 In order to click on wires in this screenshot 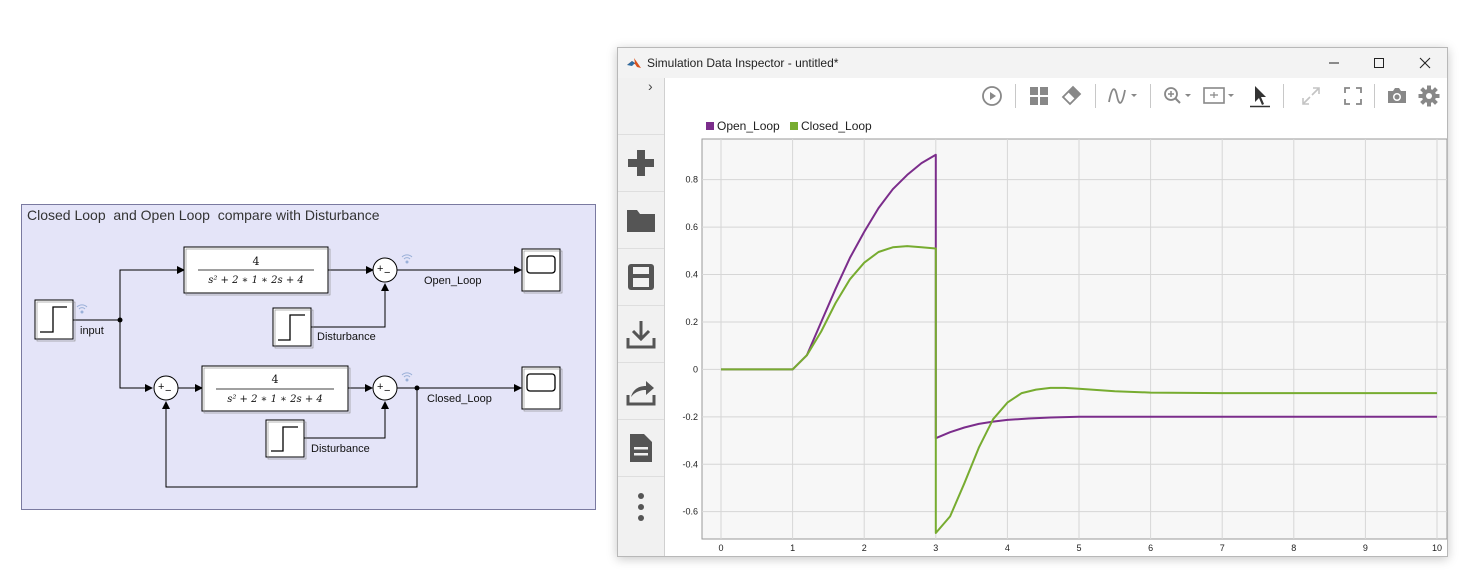, I will do `click(297, 377)`.